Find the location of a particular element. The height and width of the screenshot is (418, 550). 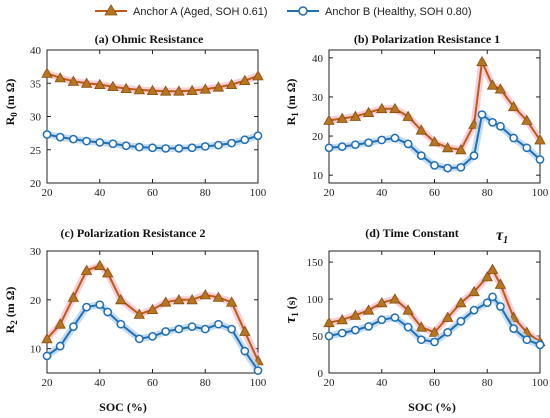

svg-text: τ1 (s) is located at coordinates (291, 310).